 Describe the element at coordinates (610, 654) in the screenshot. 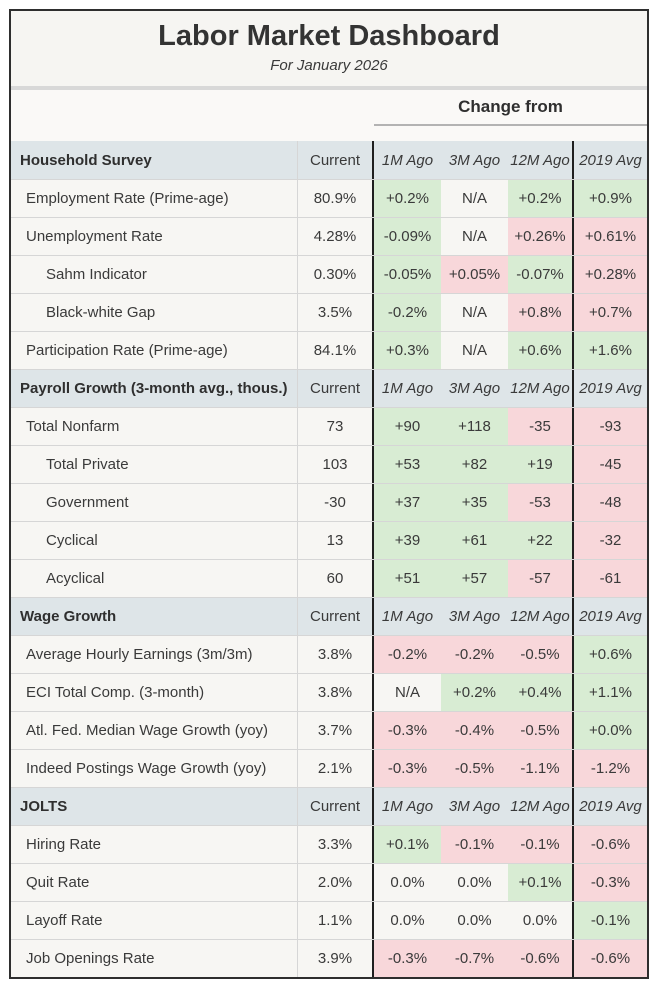

I see `change-cell: +0.6%` at that location.